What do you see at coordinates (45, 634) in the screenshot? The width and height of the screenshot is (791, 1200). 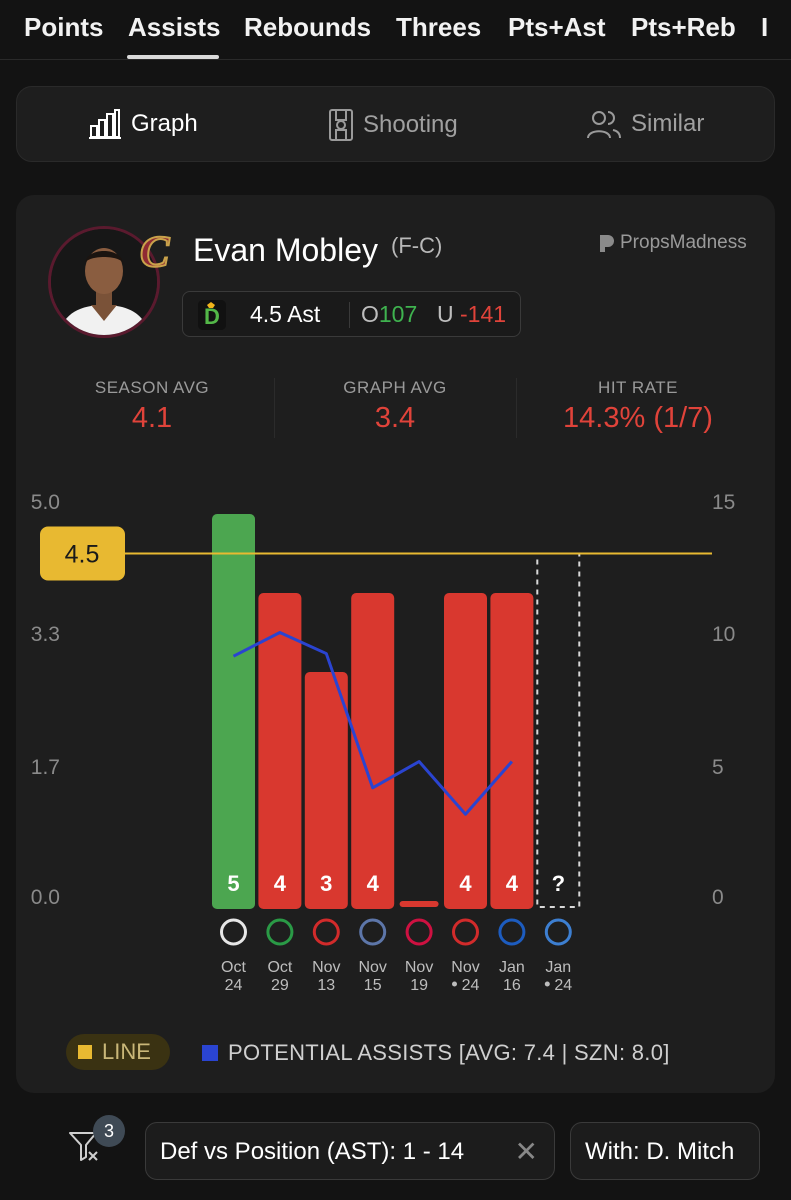 I see `left-axis-tick: 3.3` at bounding box center [45, 634].